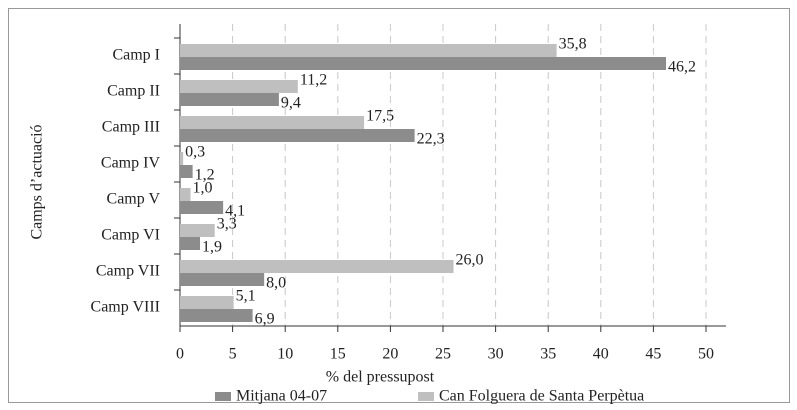 This screenshot has height=410, width=797. Describe the element at coordinates (380, 377) in the screenshot. I see `x-axis-label: % del pressupost` at that location.